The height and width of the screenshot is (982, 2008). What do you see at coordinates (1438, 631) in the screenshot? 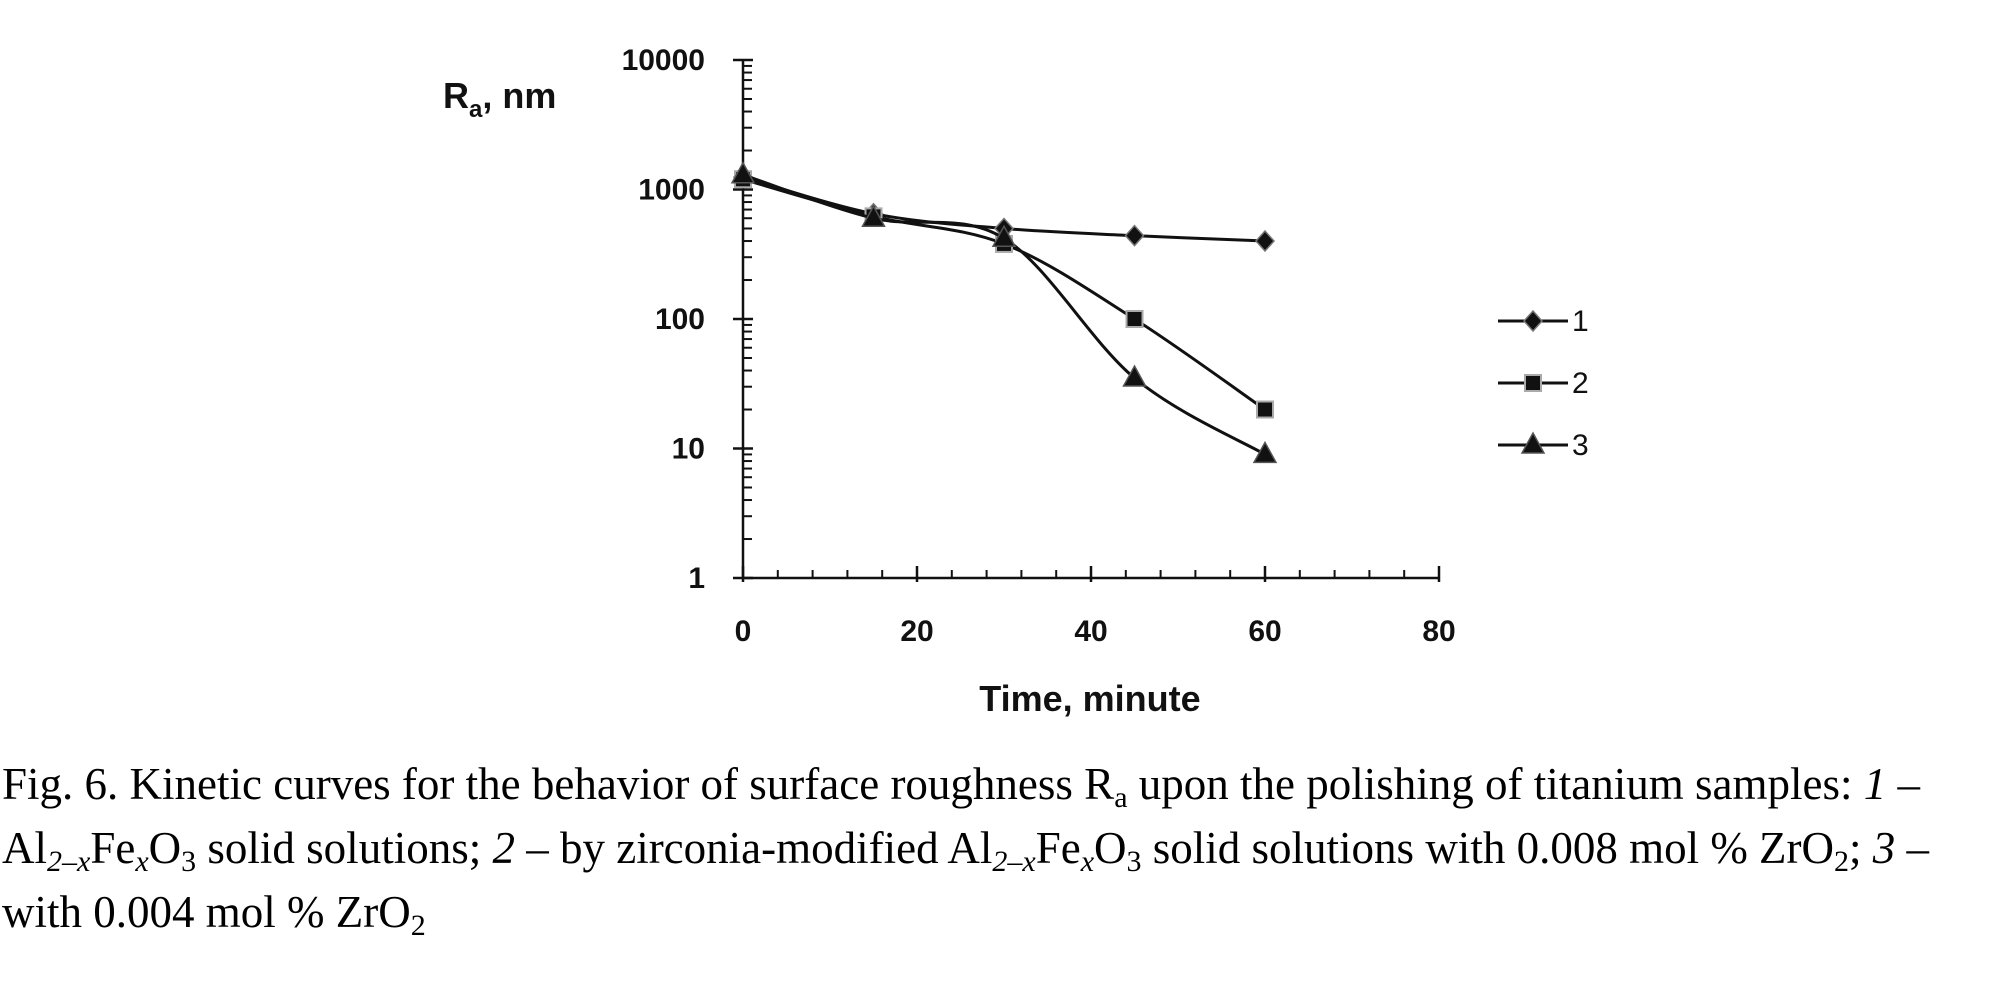
I see `x-tick-label: 80` at bounding box center [1438, 631].